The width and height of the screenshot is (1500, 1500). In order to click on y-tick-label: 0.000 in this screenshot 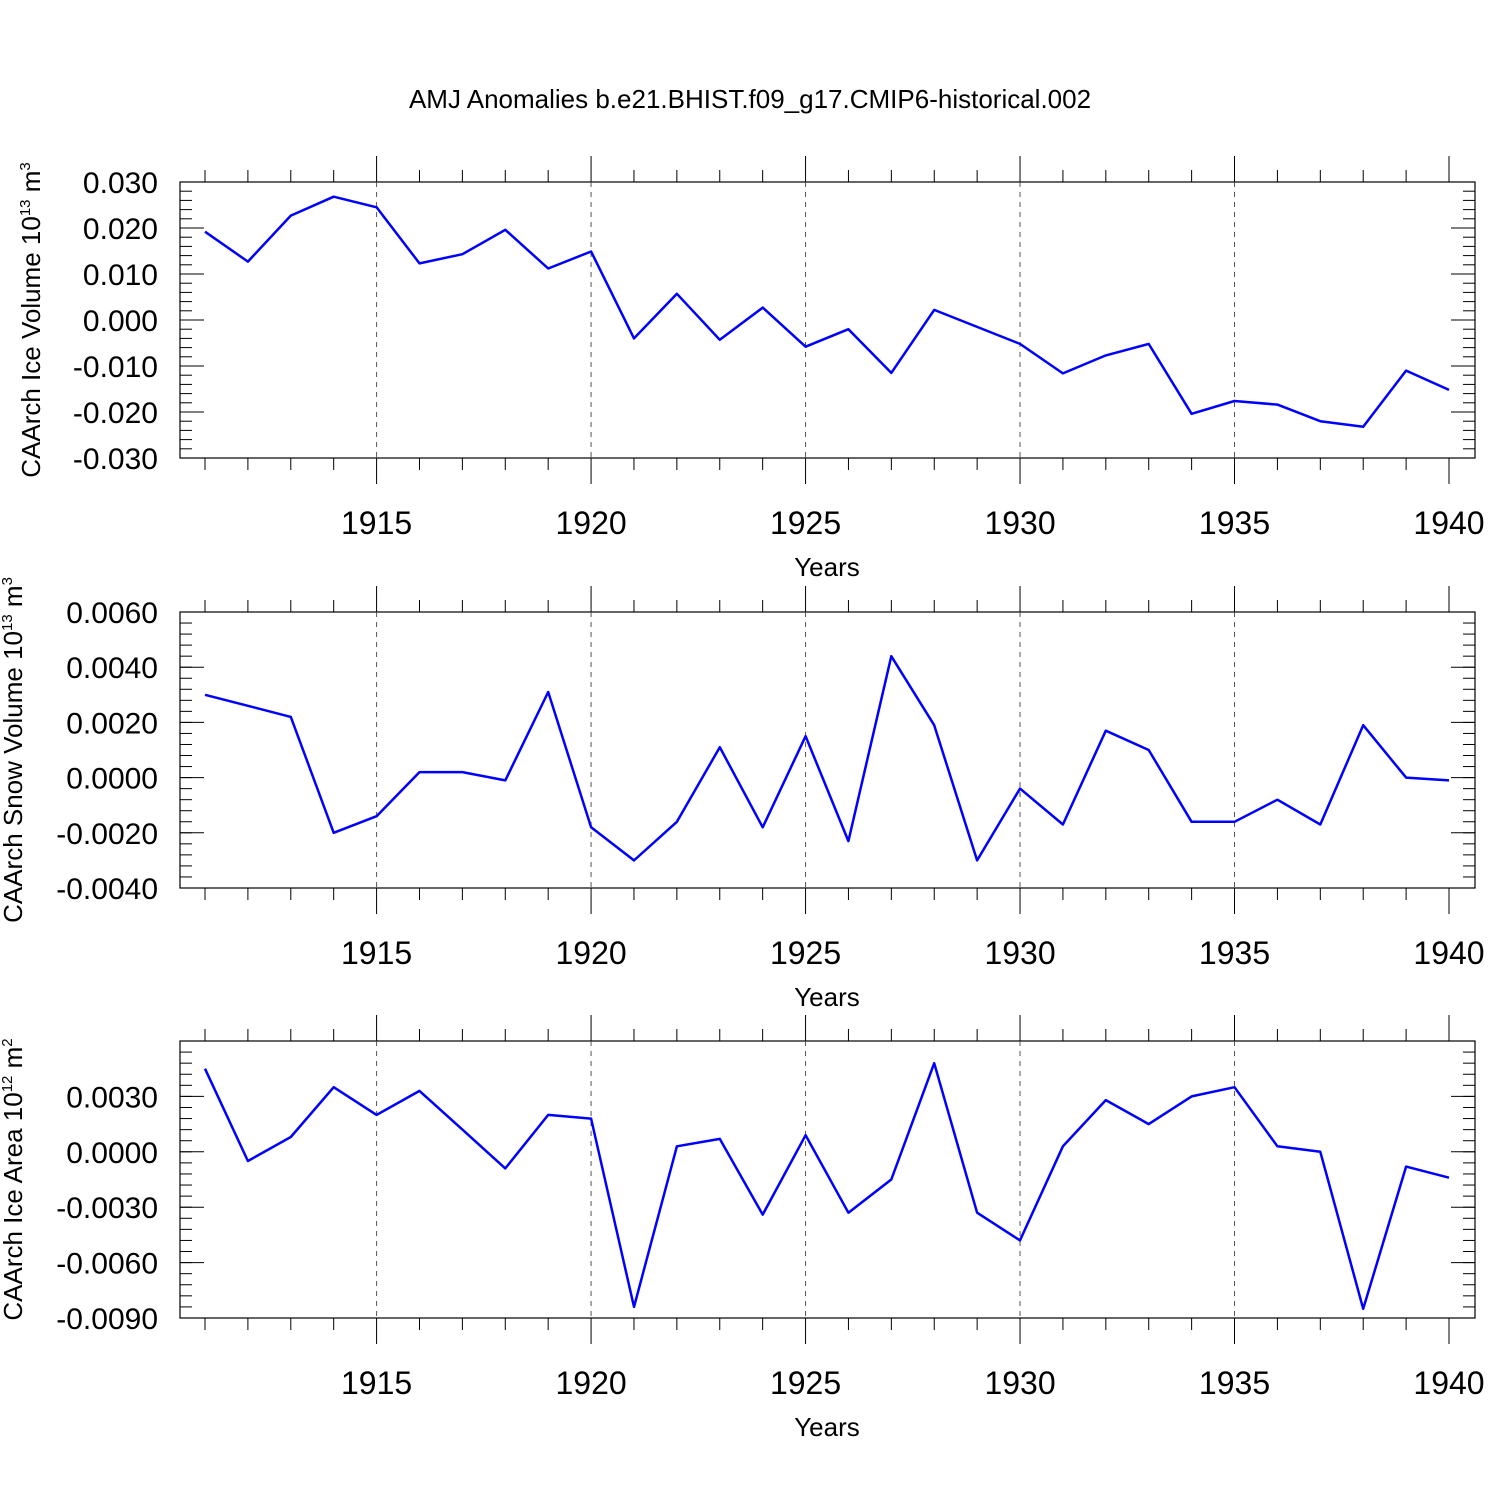, I will do `click(120, 321)`.